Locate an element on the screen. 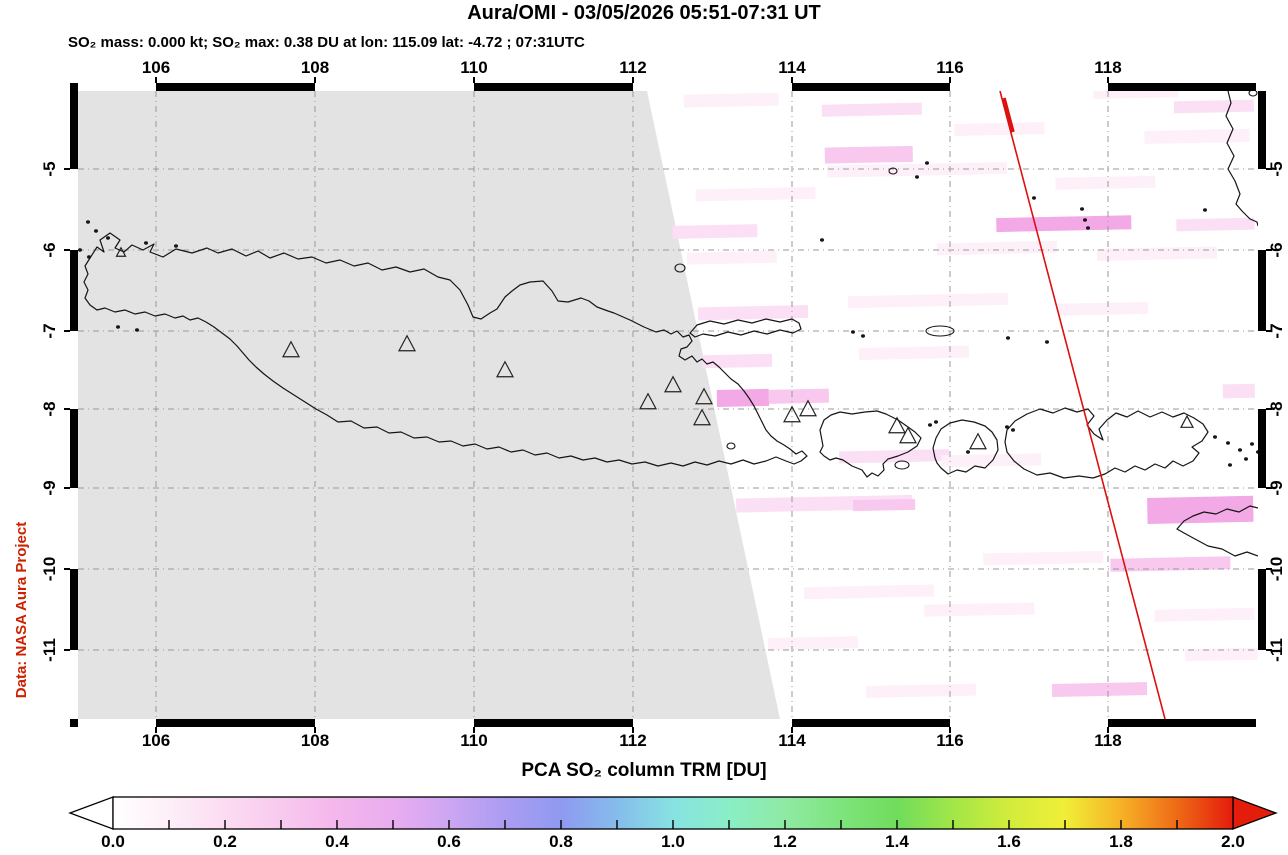 The width and height of the screenshot is (1288, 855). lat-tick-label-left: -5 is located at coordinates (49, 169).